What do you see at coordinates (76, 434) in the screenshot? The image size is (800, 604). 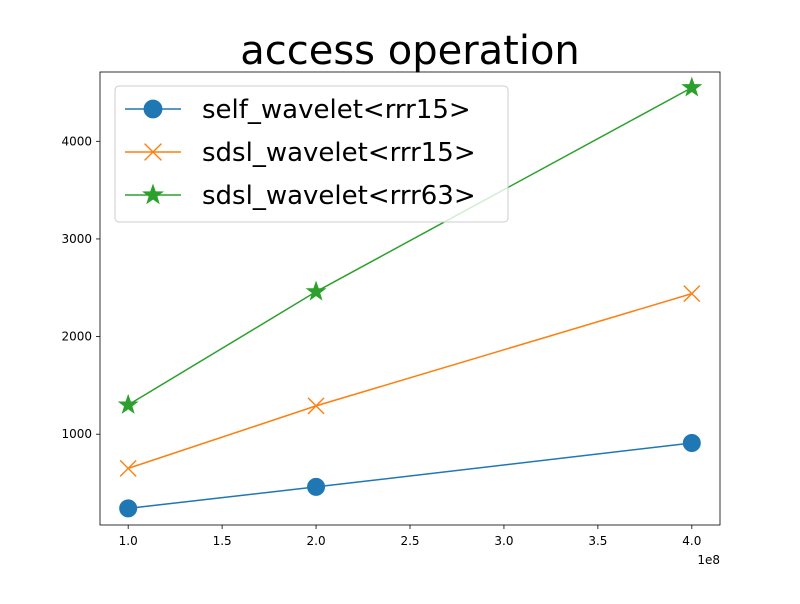 I see `y-tick-label: 1000` at bounding box center [76, 434].